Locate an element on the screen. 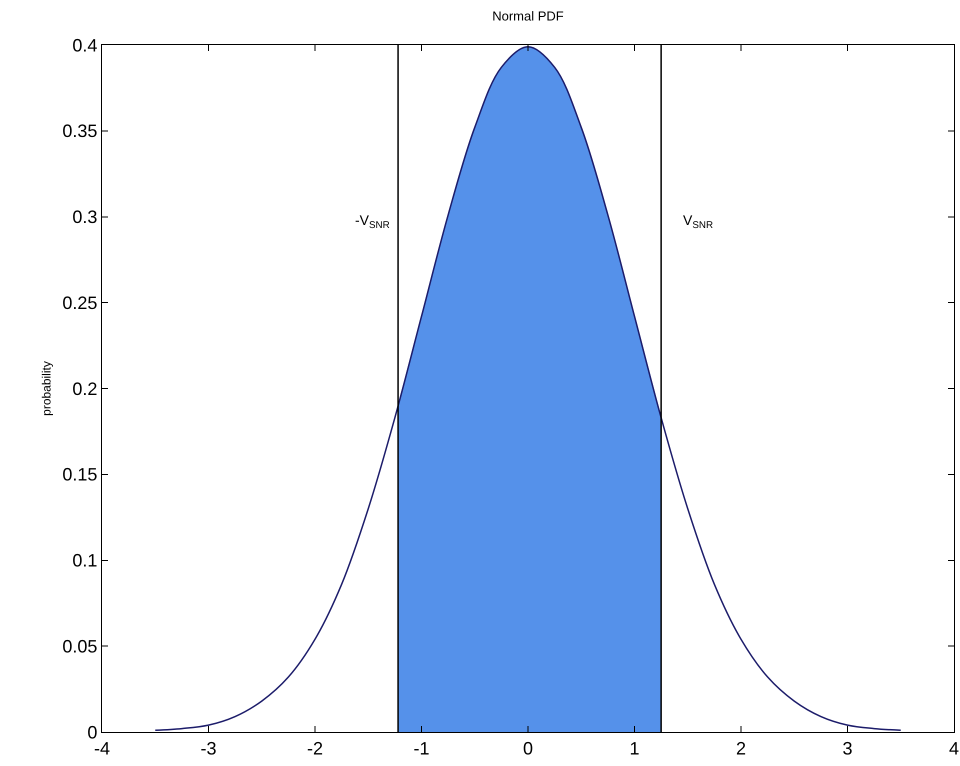 The height and width of the screenshot is (766, 960). y-tick-label: 0.1 is located at coordinates (85, 560).